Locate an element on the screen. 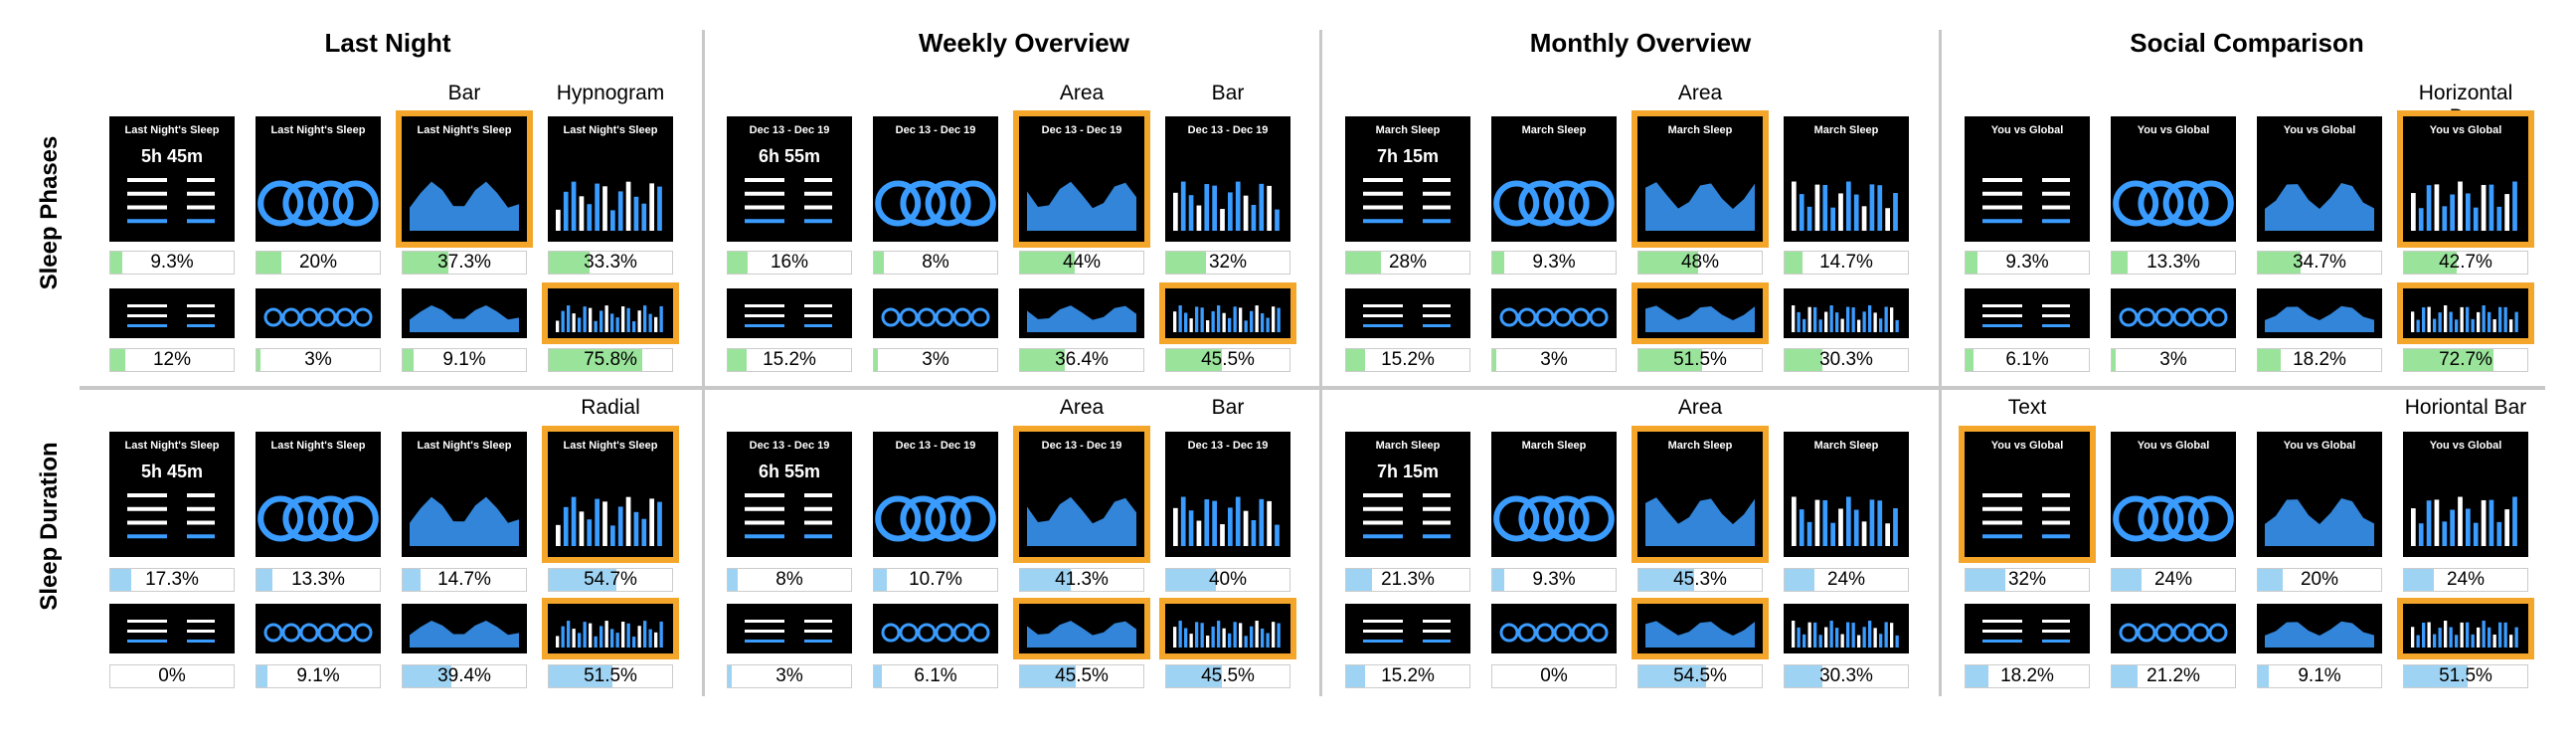  preference-percentage-bar: 45.5% is located at coordinates (1081, 676).